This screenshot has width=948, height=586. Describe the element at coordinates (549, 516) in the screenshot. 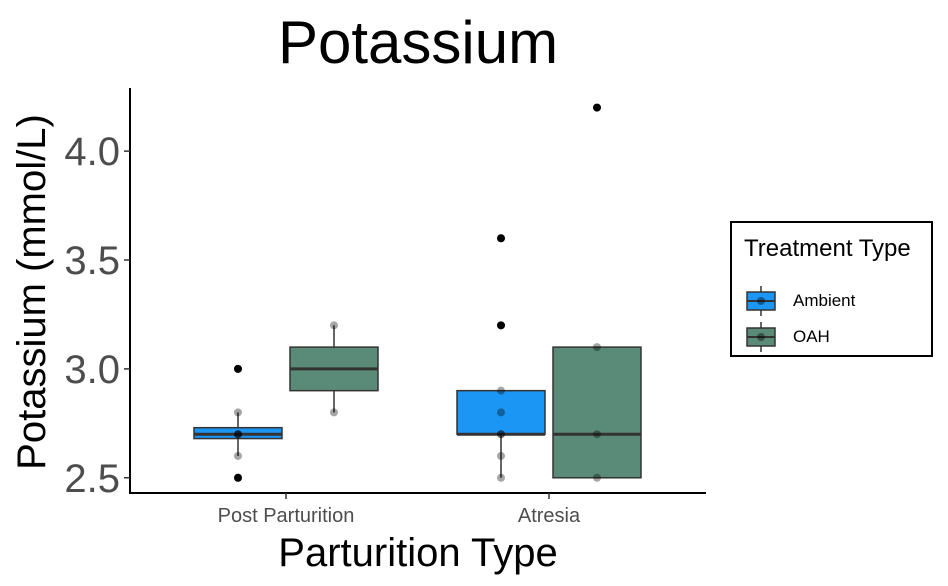

I see `x-tick-label-1: Atresia` at that location.